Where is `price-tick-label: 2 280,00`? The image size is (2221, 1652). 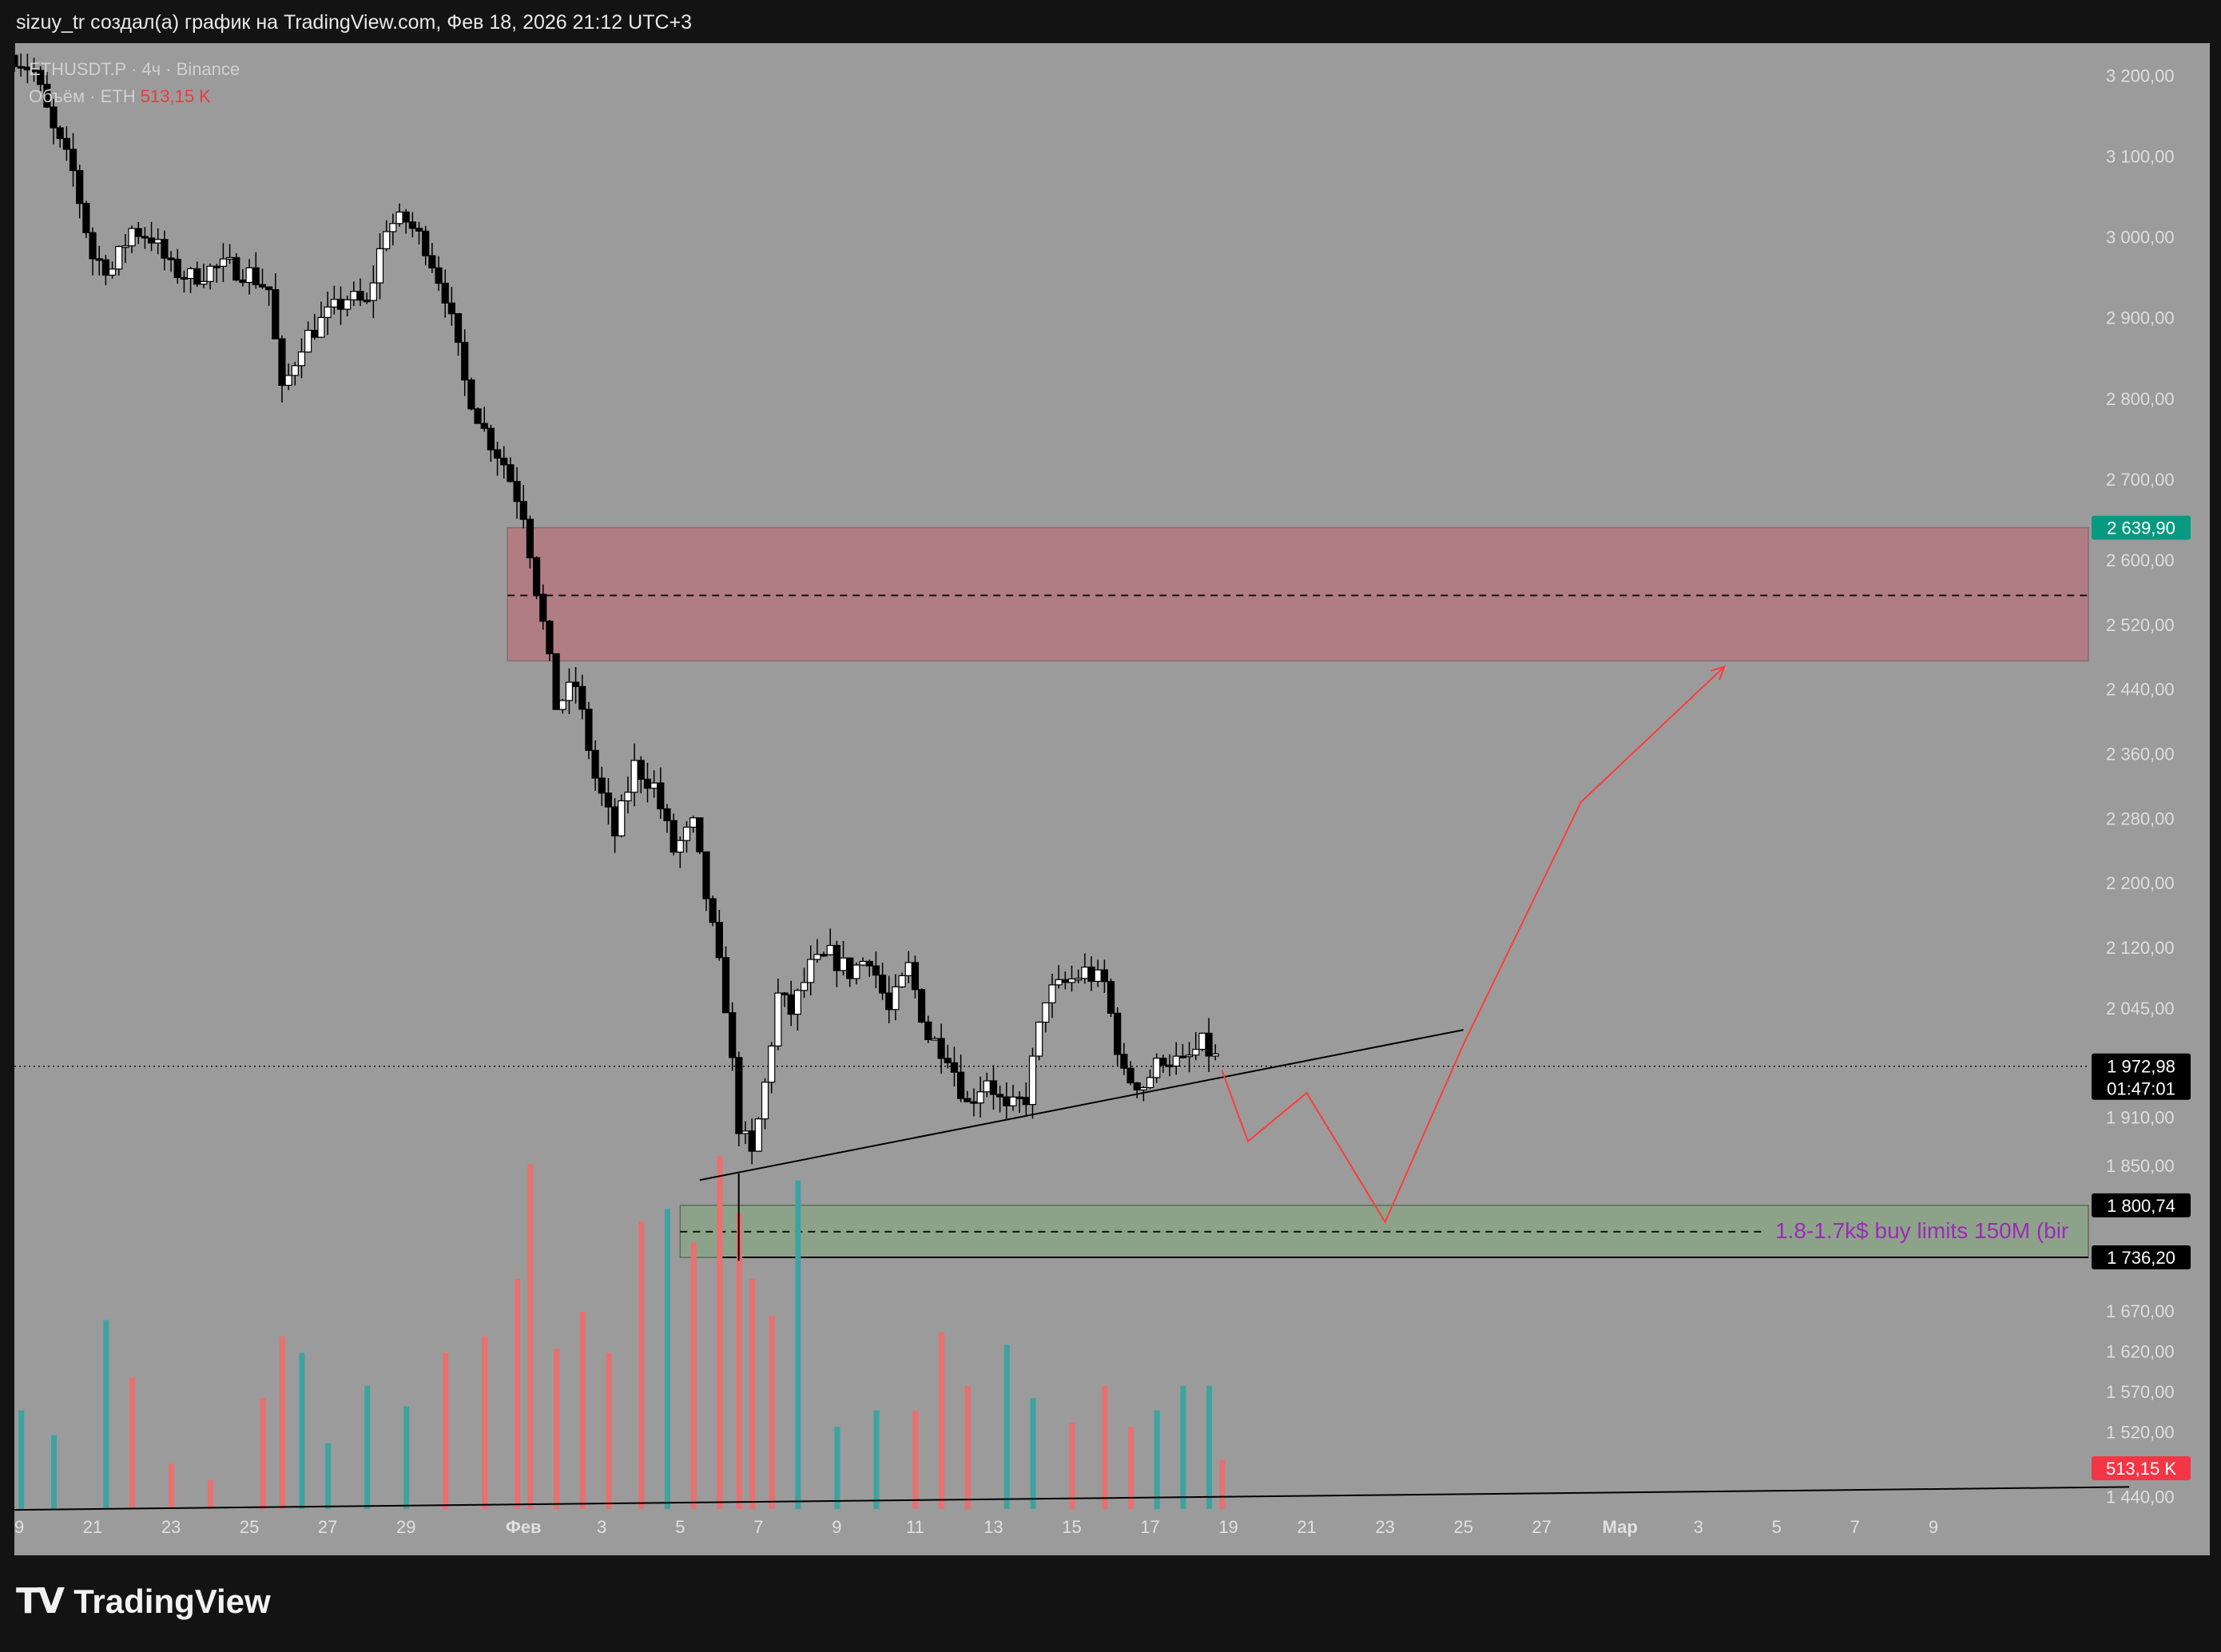
price-tick-label: 2 280,00 is located at coordinates (2140, 818).